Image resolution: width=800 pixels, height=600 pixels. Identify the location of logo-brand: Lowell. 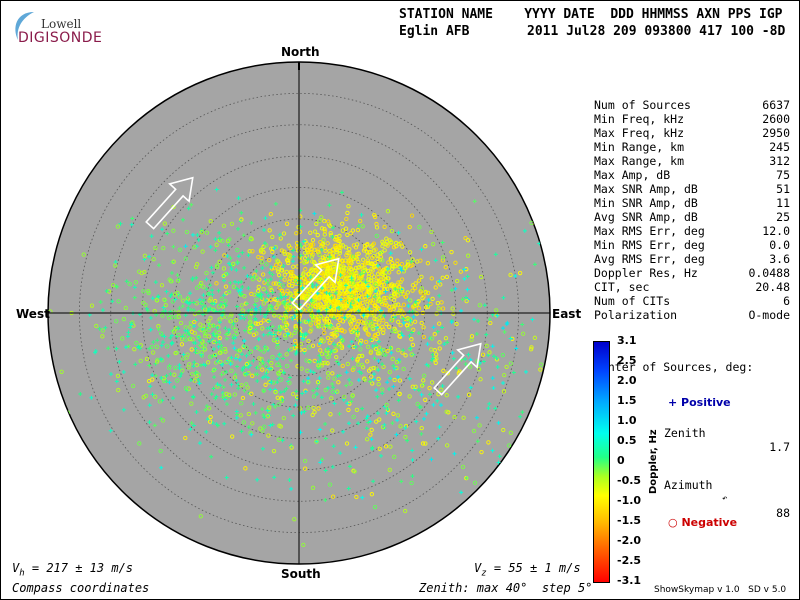
(61, 24).